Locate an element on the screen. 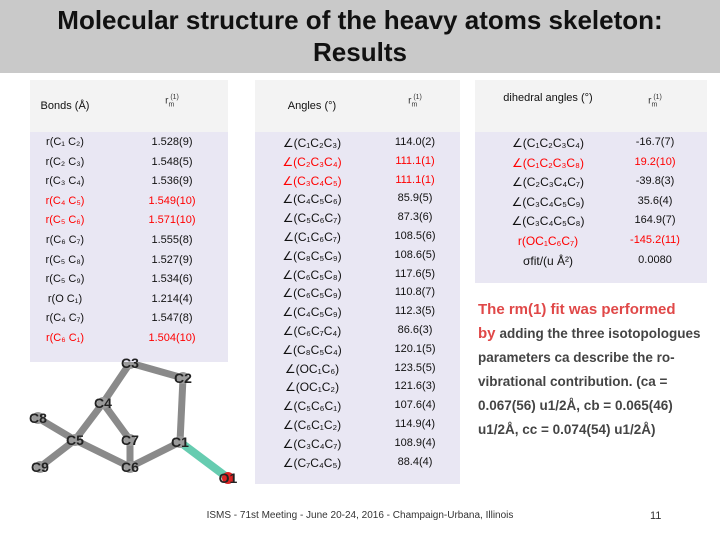 This screenshot has height=540, width=720. table-header: Bonds (Å) is located at coordinates (65, 106).